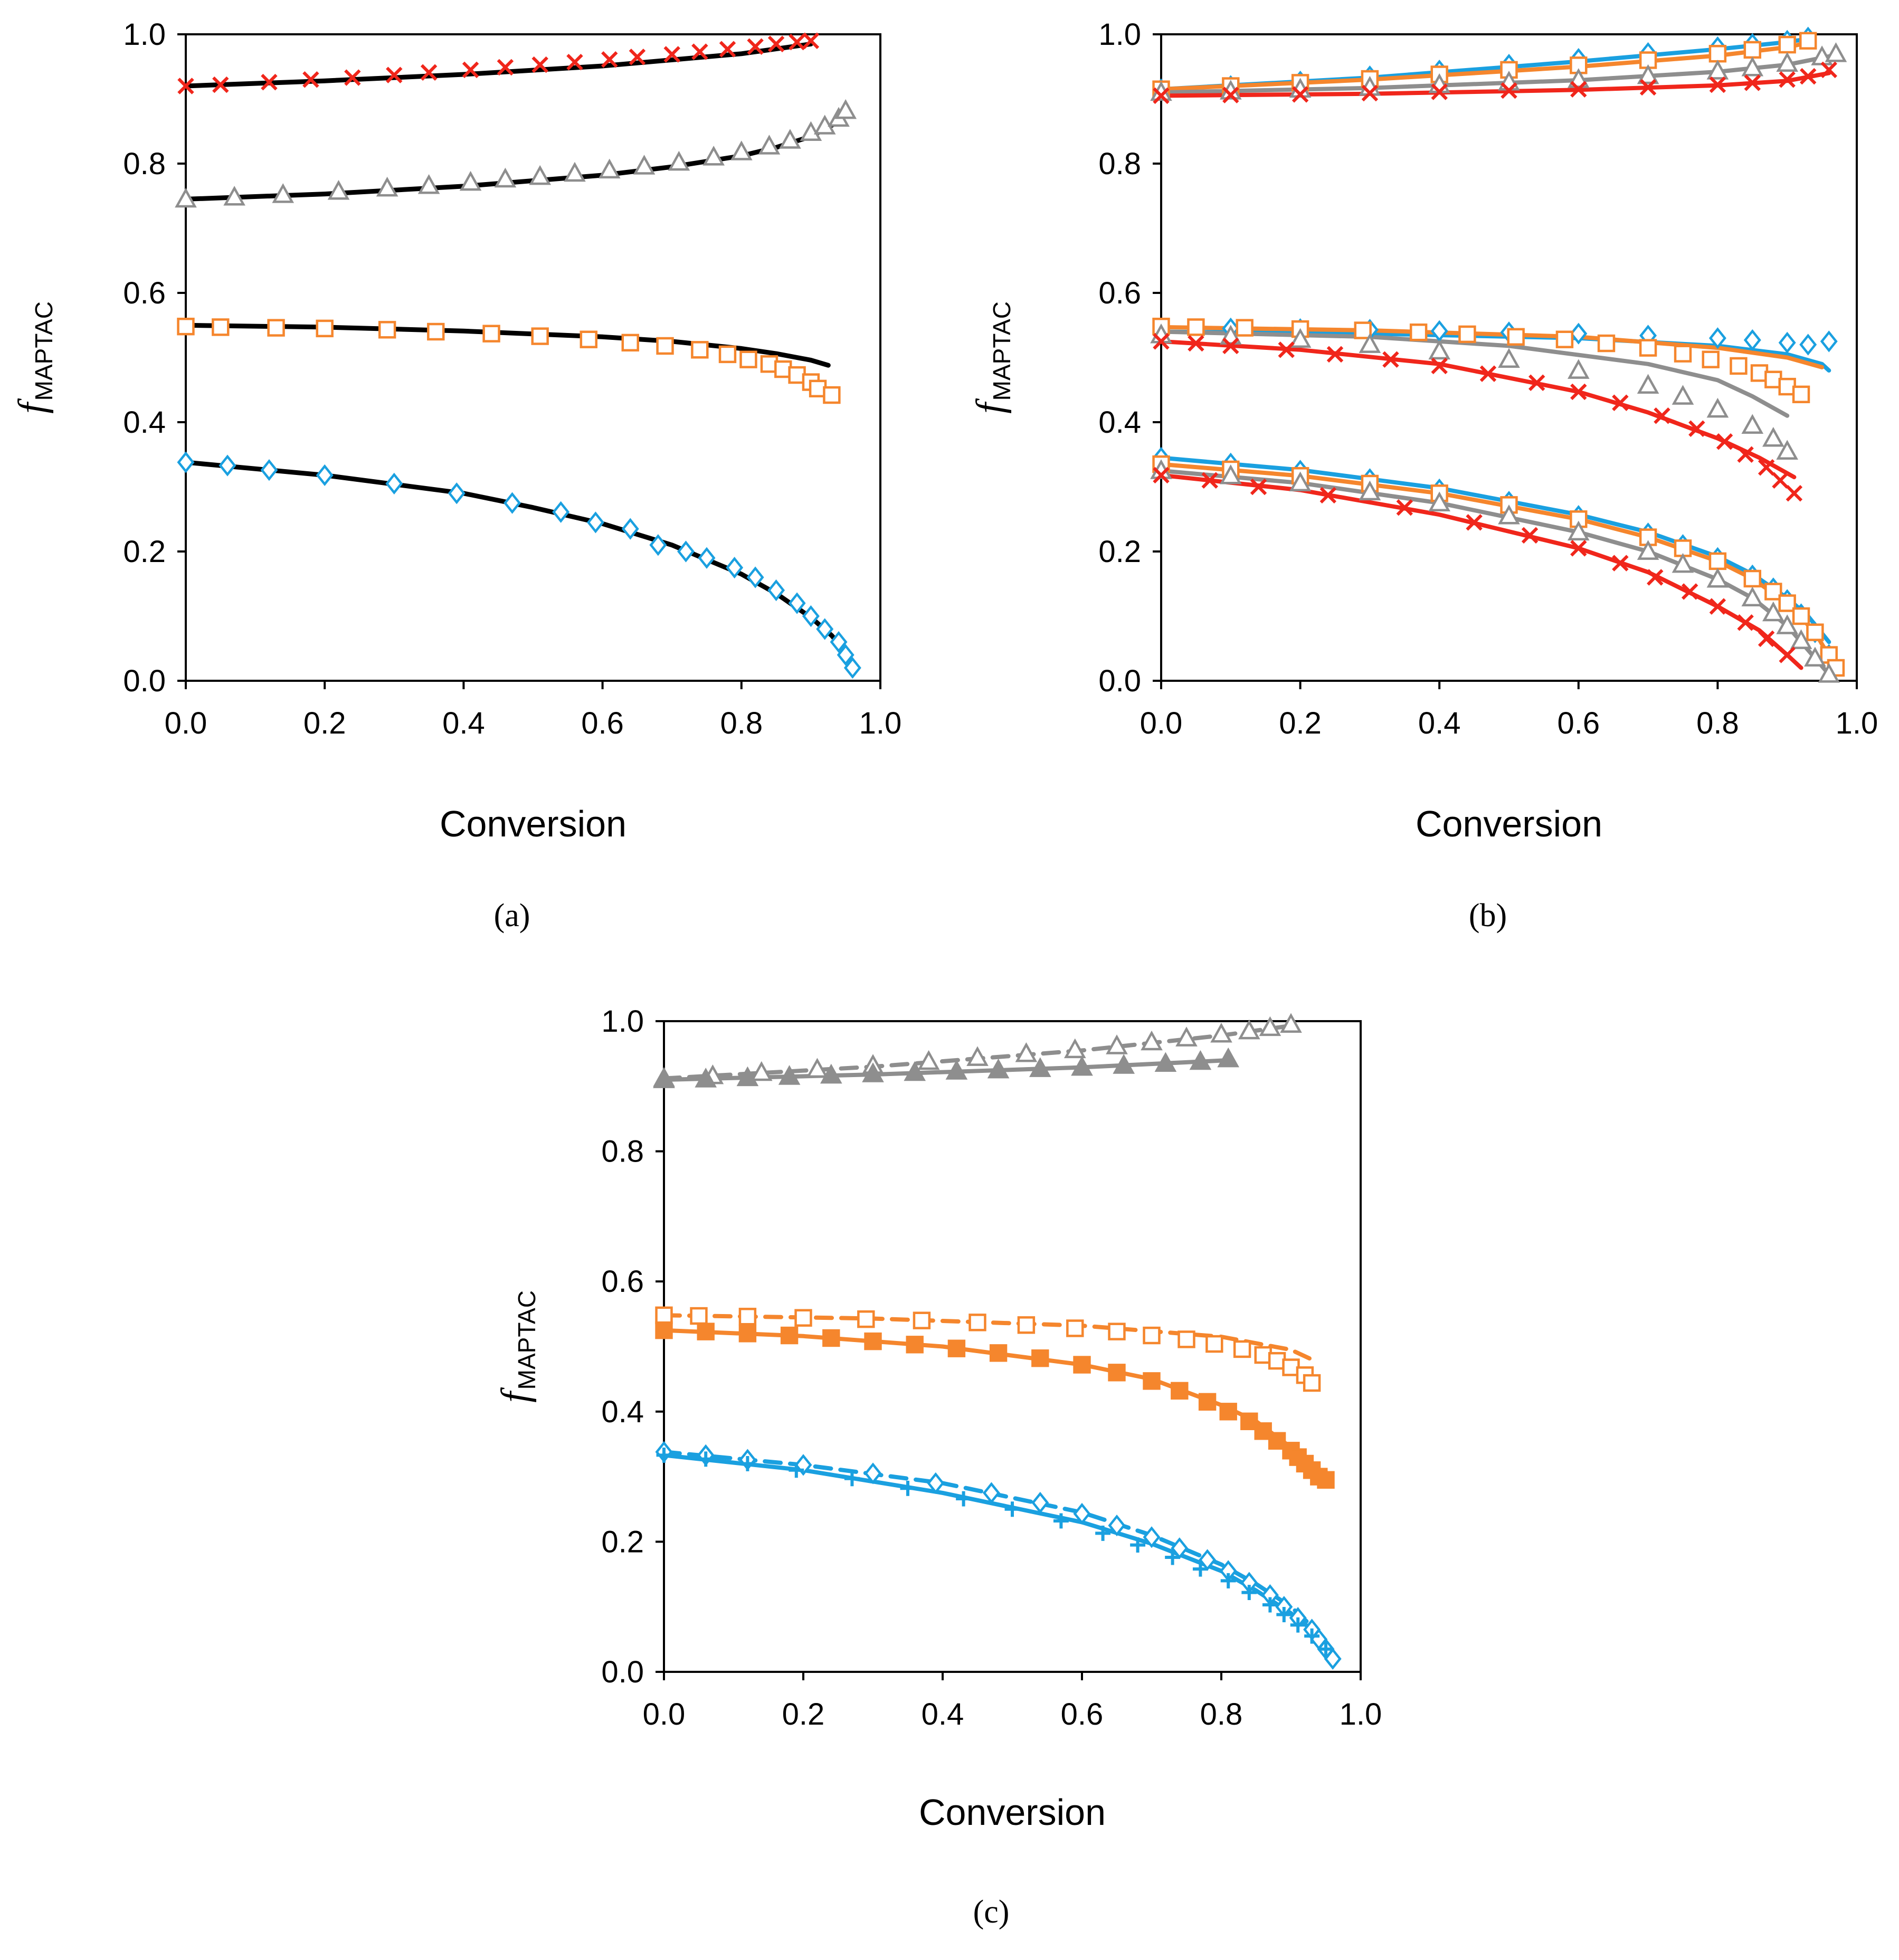 The image size is (1899, 1960). I want to click on plot-frame, so click(1012, 1346).